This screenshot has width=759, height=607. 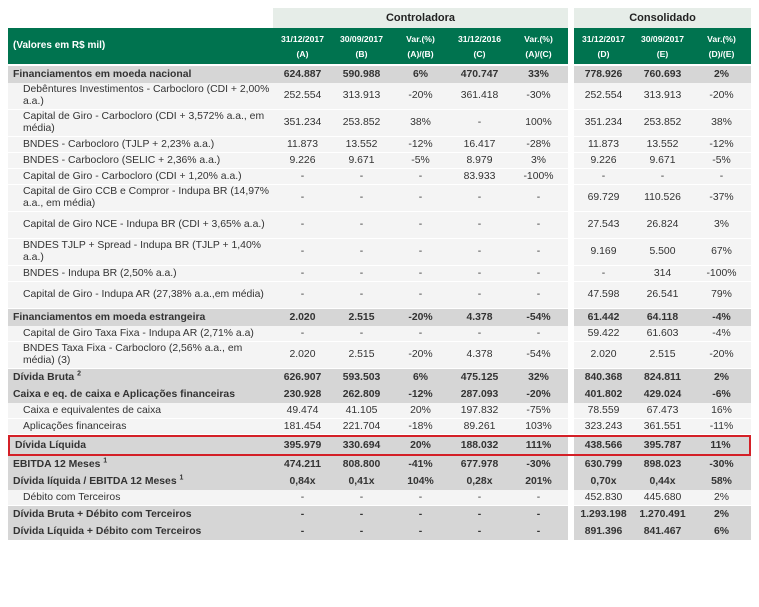 What do you see at coordinates (721, 274) in the screenshot?
I see `table-cell: -100%` at bounding box center [721, 274].